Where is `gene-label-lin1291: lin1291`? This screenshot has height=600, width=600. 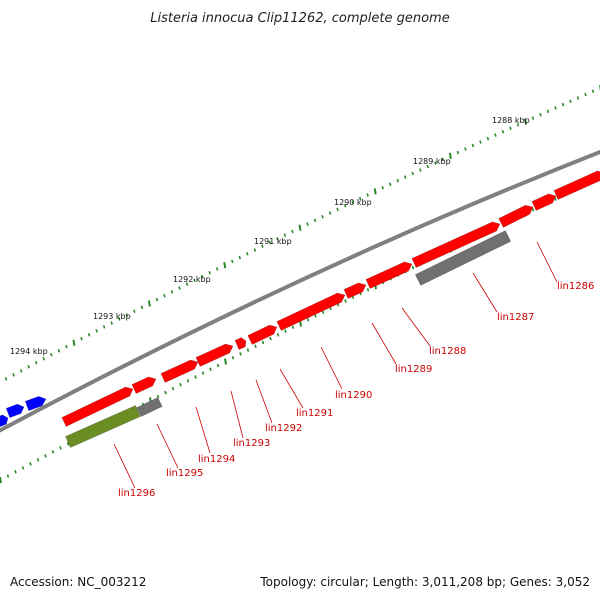
gene-label-lin1291: lin1291 is located at coordinates (314, 413).